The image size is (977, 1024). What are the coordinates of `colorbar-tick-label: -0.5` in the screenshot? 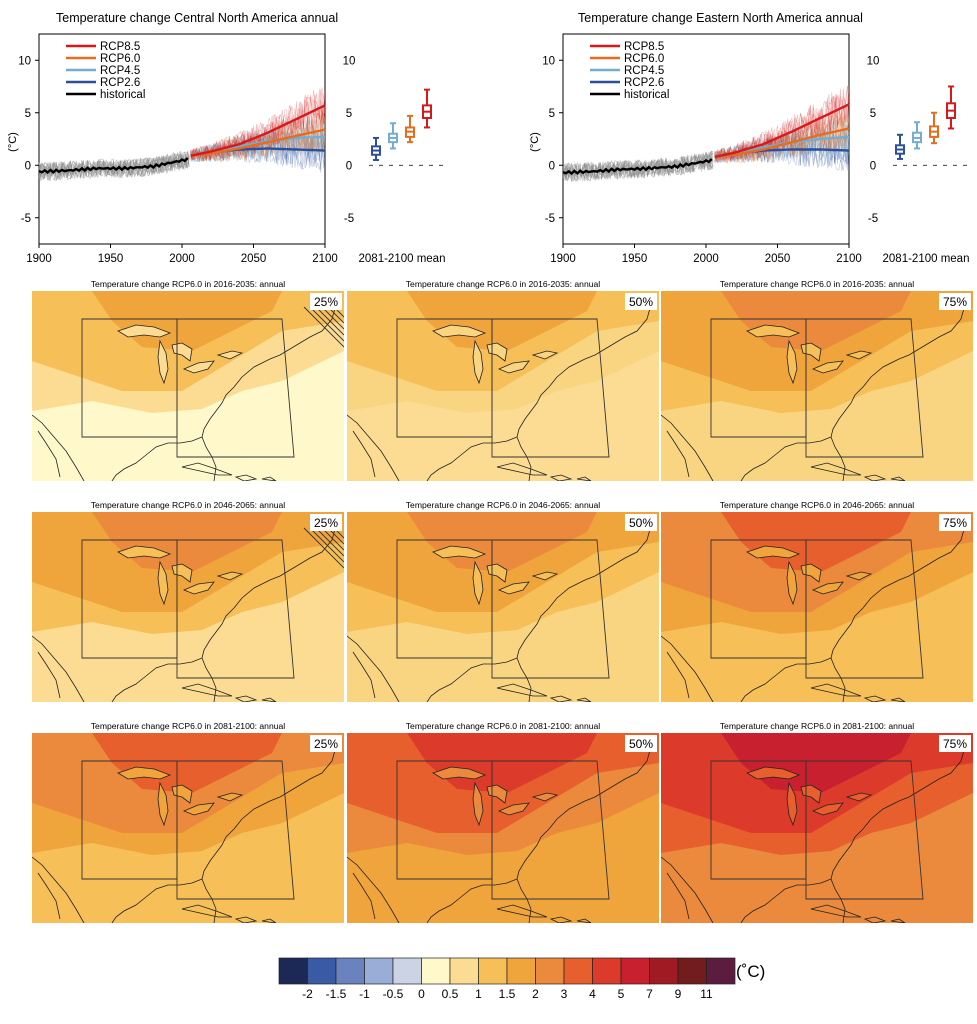 It's located at (393, 994).